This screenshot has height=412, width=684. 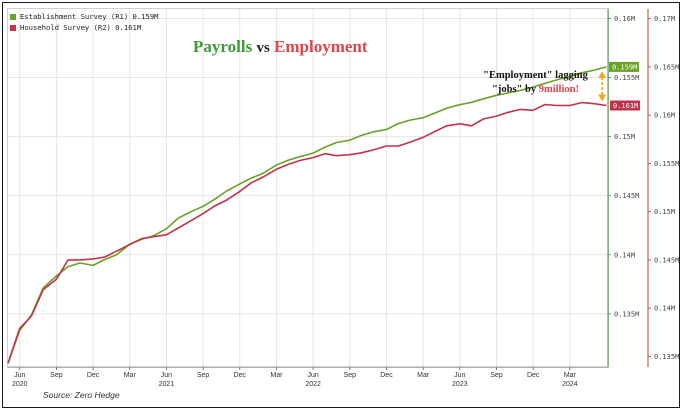 I want to click on legend-label: Establishment Survey (R1) 0.159M, so click(x=89, y=16).